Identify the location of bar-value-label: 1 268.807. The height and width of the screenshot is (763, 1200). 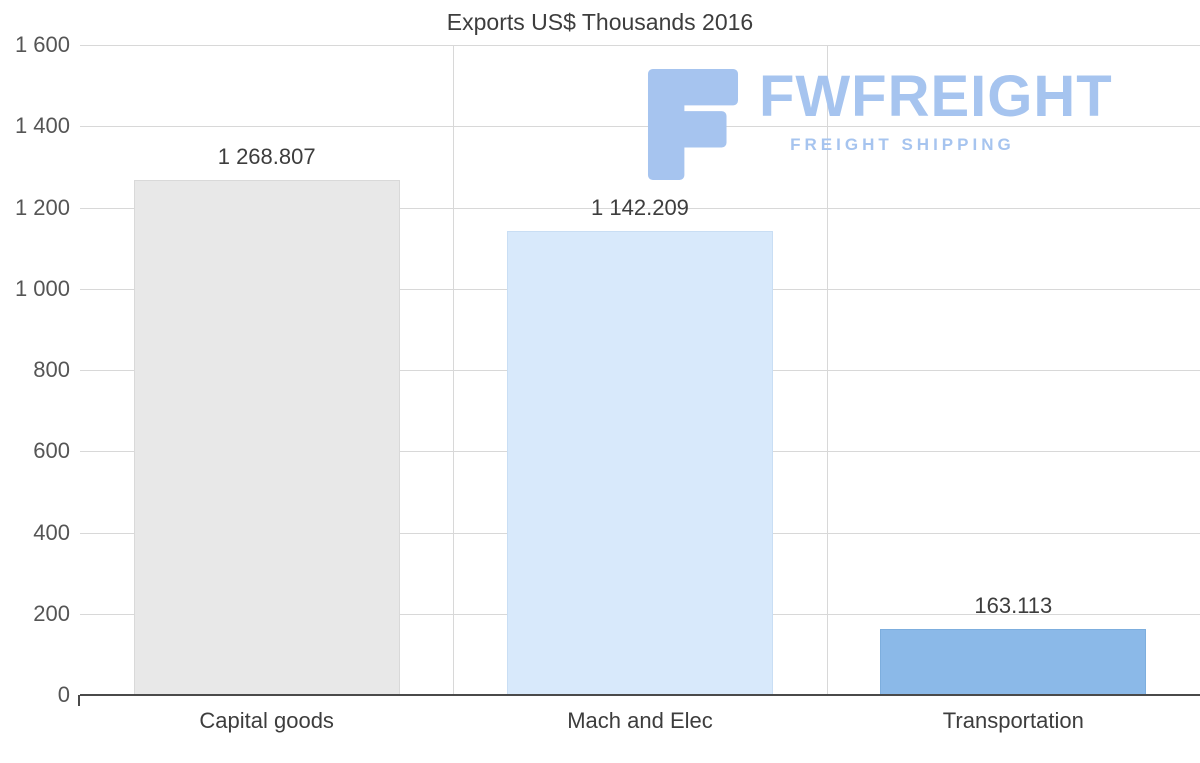
(266, 156).